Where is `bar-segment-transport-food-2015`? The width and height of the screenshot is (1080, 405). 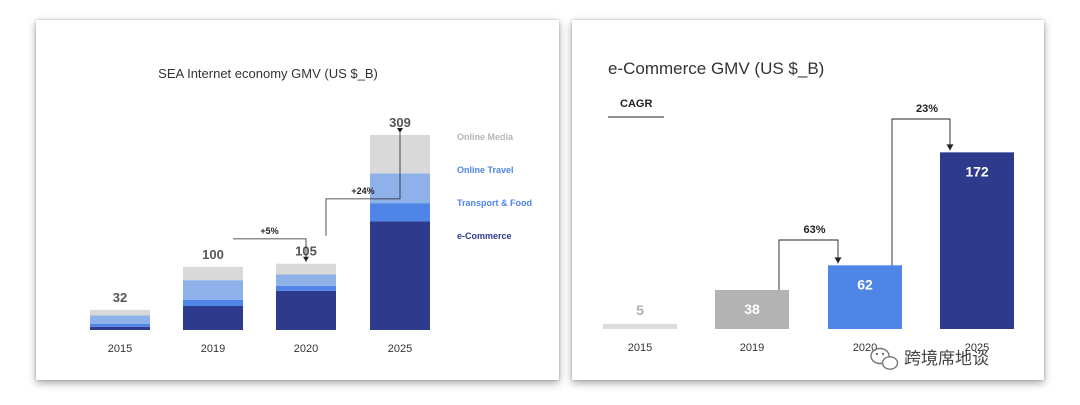 bar-segment-transport-food-2015 is located at coordinates (120, 325).